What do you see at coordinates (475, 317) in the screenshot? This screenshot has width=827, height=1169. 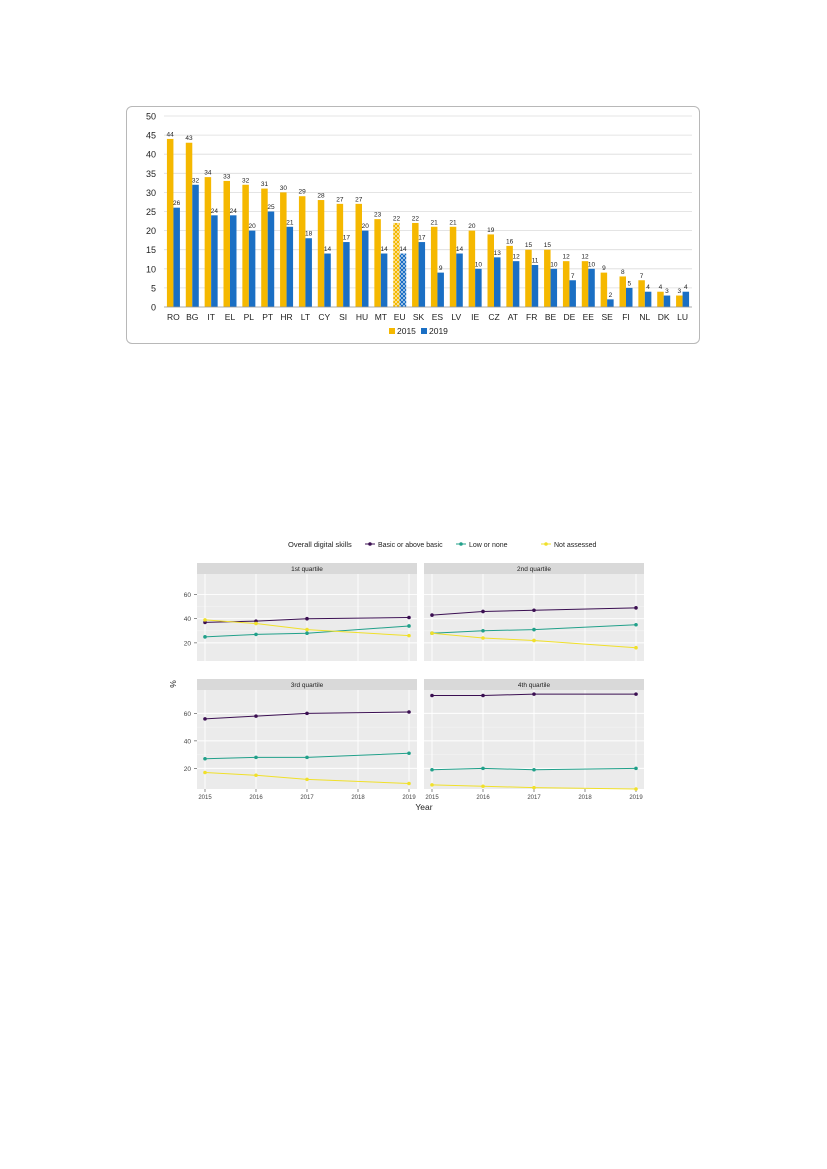 I see `x-tick-label: IE` at bounding box center [475, 317].